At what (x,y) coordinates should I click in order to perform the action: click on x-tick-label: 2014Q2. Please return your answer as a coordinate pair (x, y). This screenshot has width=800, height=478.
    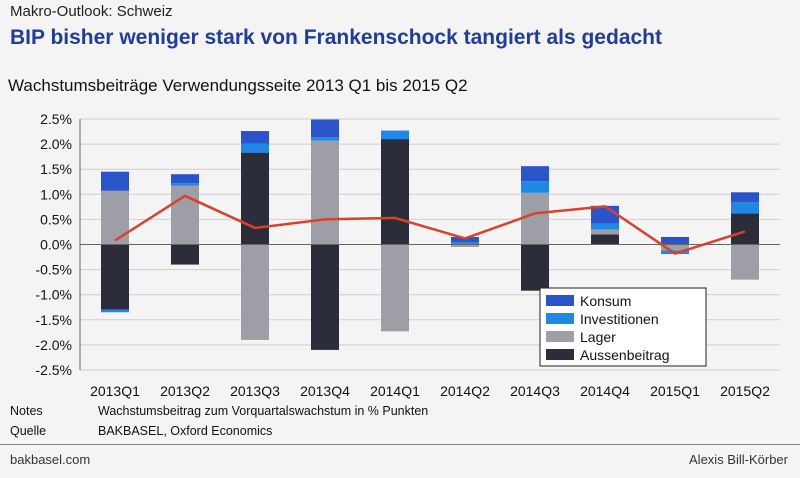
    Looking at the image, I should click on (465, 391).